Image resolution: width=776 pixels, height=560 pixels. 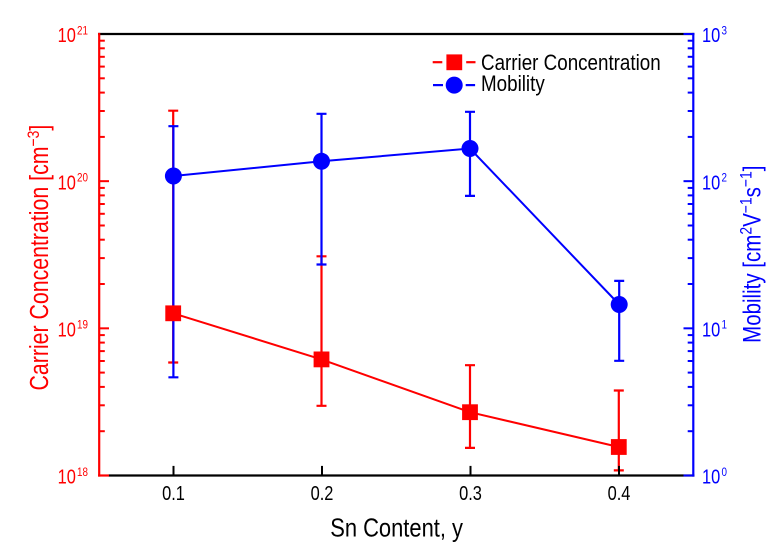 I want to click on svg-text: Mobility, so click(x=513, y=83).